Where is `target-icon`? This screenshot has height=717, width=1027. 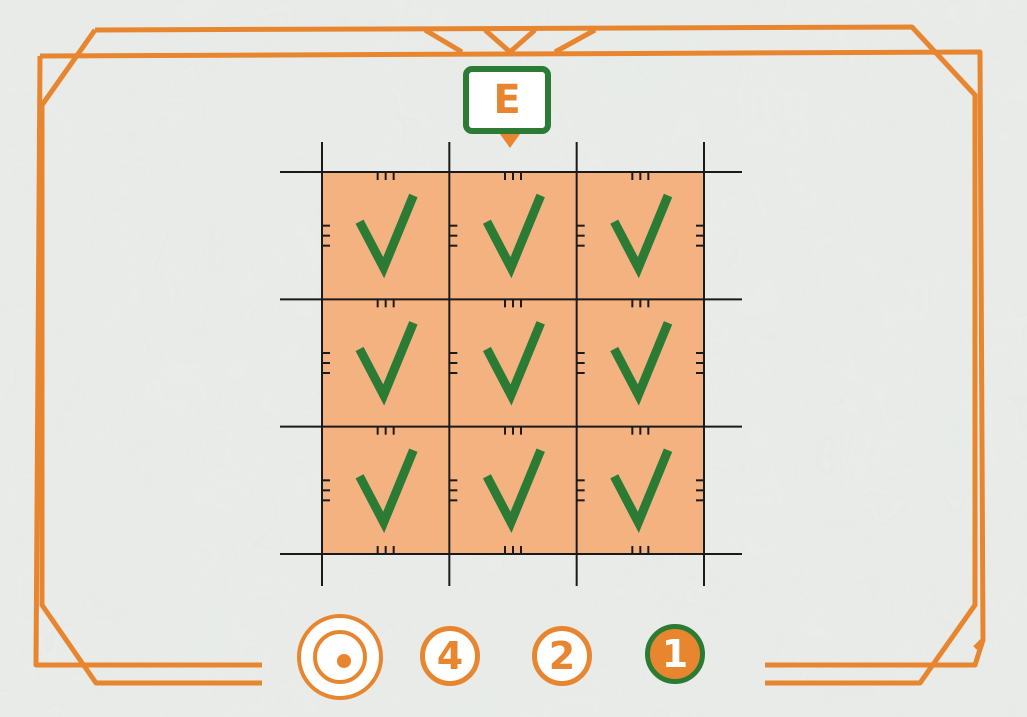
target-icon is located at coordinates (340, 657).